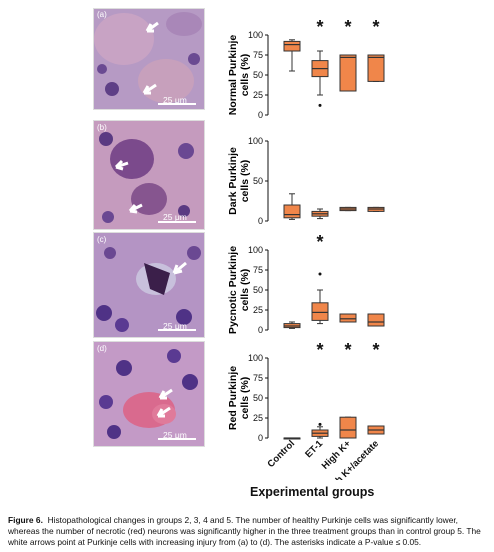  Describe the element at coordinates (102, 14) in the screenshot. I see `panel-letter-a: (a)` at that location.